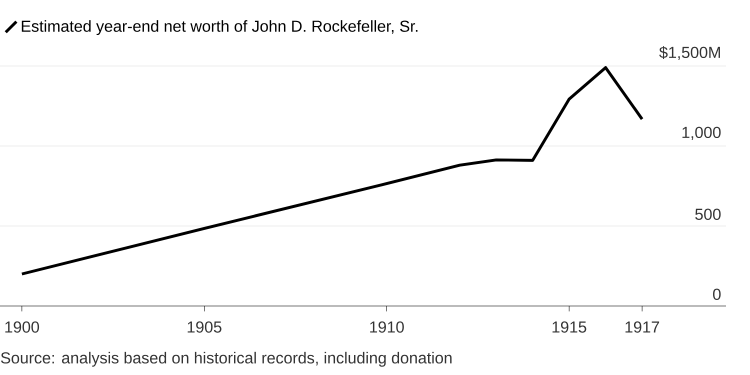 This screenshot has width=750, height=375. Describe the element at coordinates (569, 327) in the screenshot. I see `x-tick-label: 1915` at that location.